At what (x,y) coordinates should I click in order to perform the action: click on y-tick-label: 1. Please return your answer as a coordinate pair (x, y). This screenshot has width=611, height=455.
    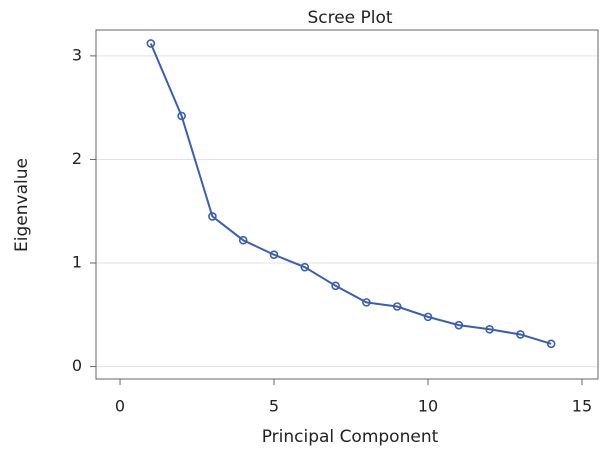
    Looking at the image, I should click on (77, 262).